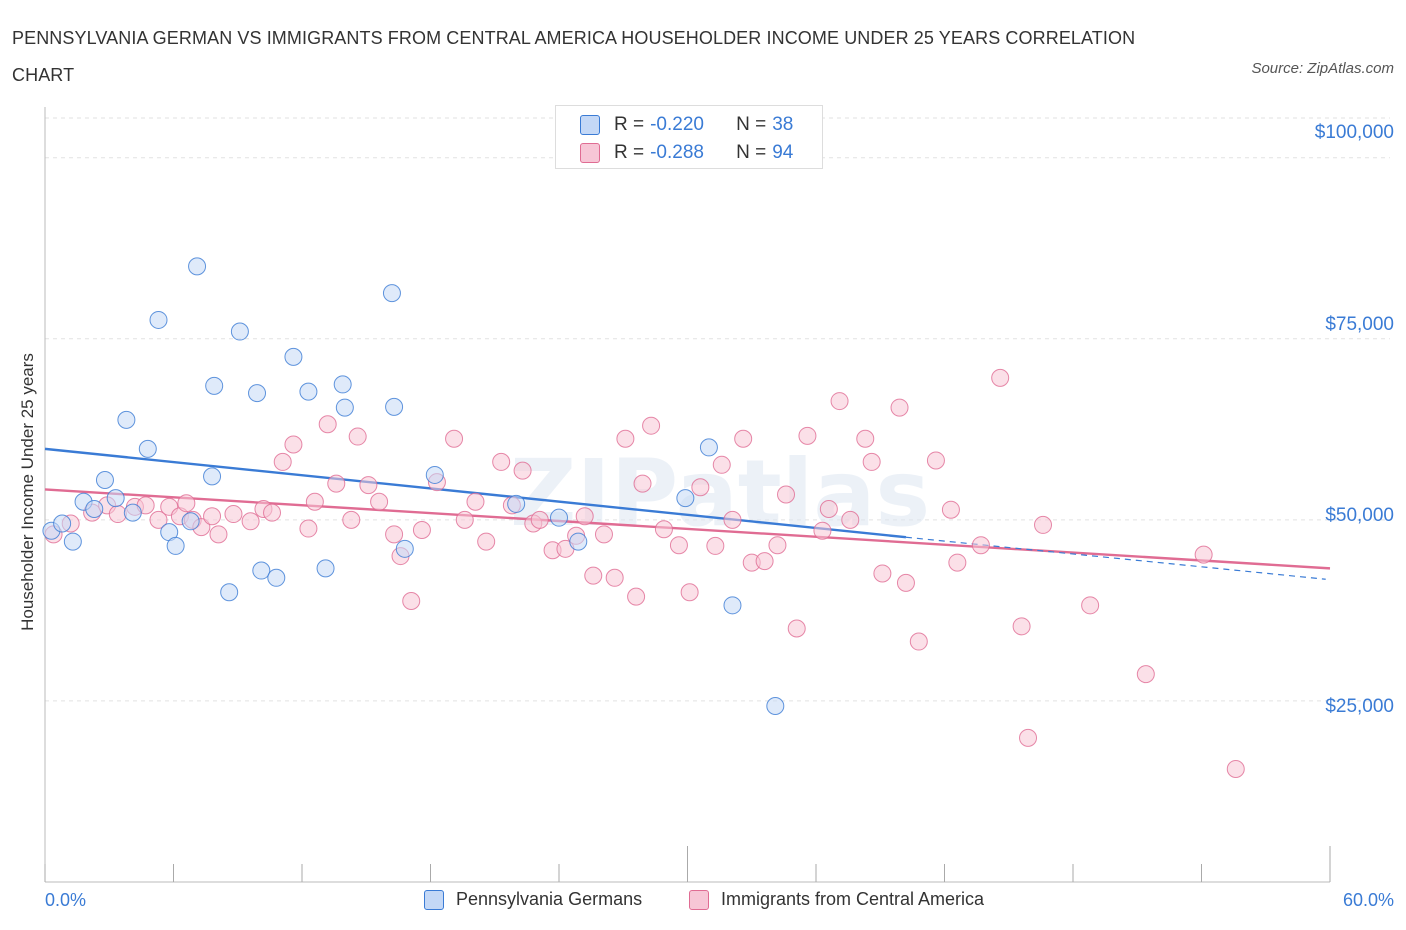  What do you see at coordinates (1359, 706) in the screenshot?
I see `y-tick-label: $25,000` at bounding box center [1359, 706].